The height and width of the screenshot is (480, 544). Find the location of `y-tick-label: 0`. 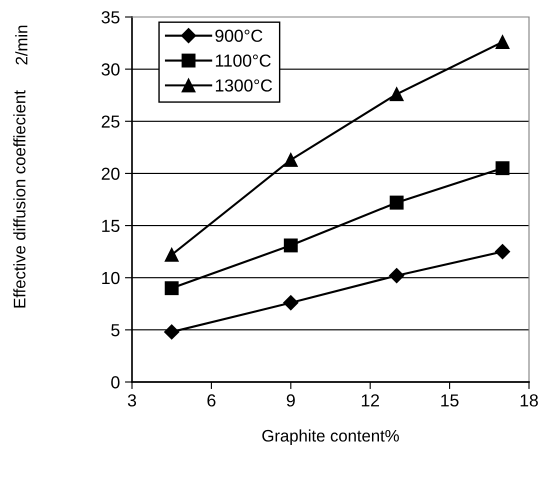

y-tick-label: 0 is located at coordinates (115, 382).